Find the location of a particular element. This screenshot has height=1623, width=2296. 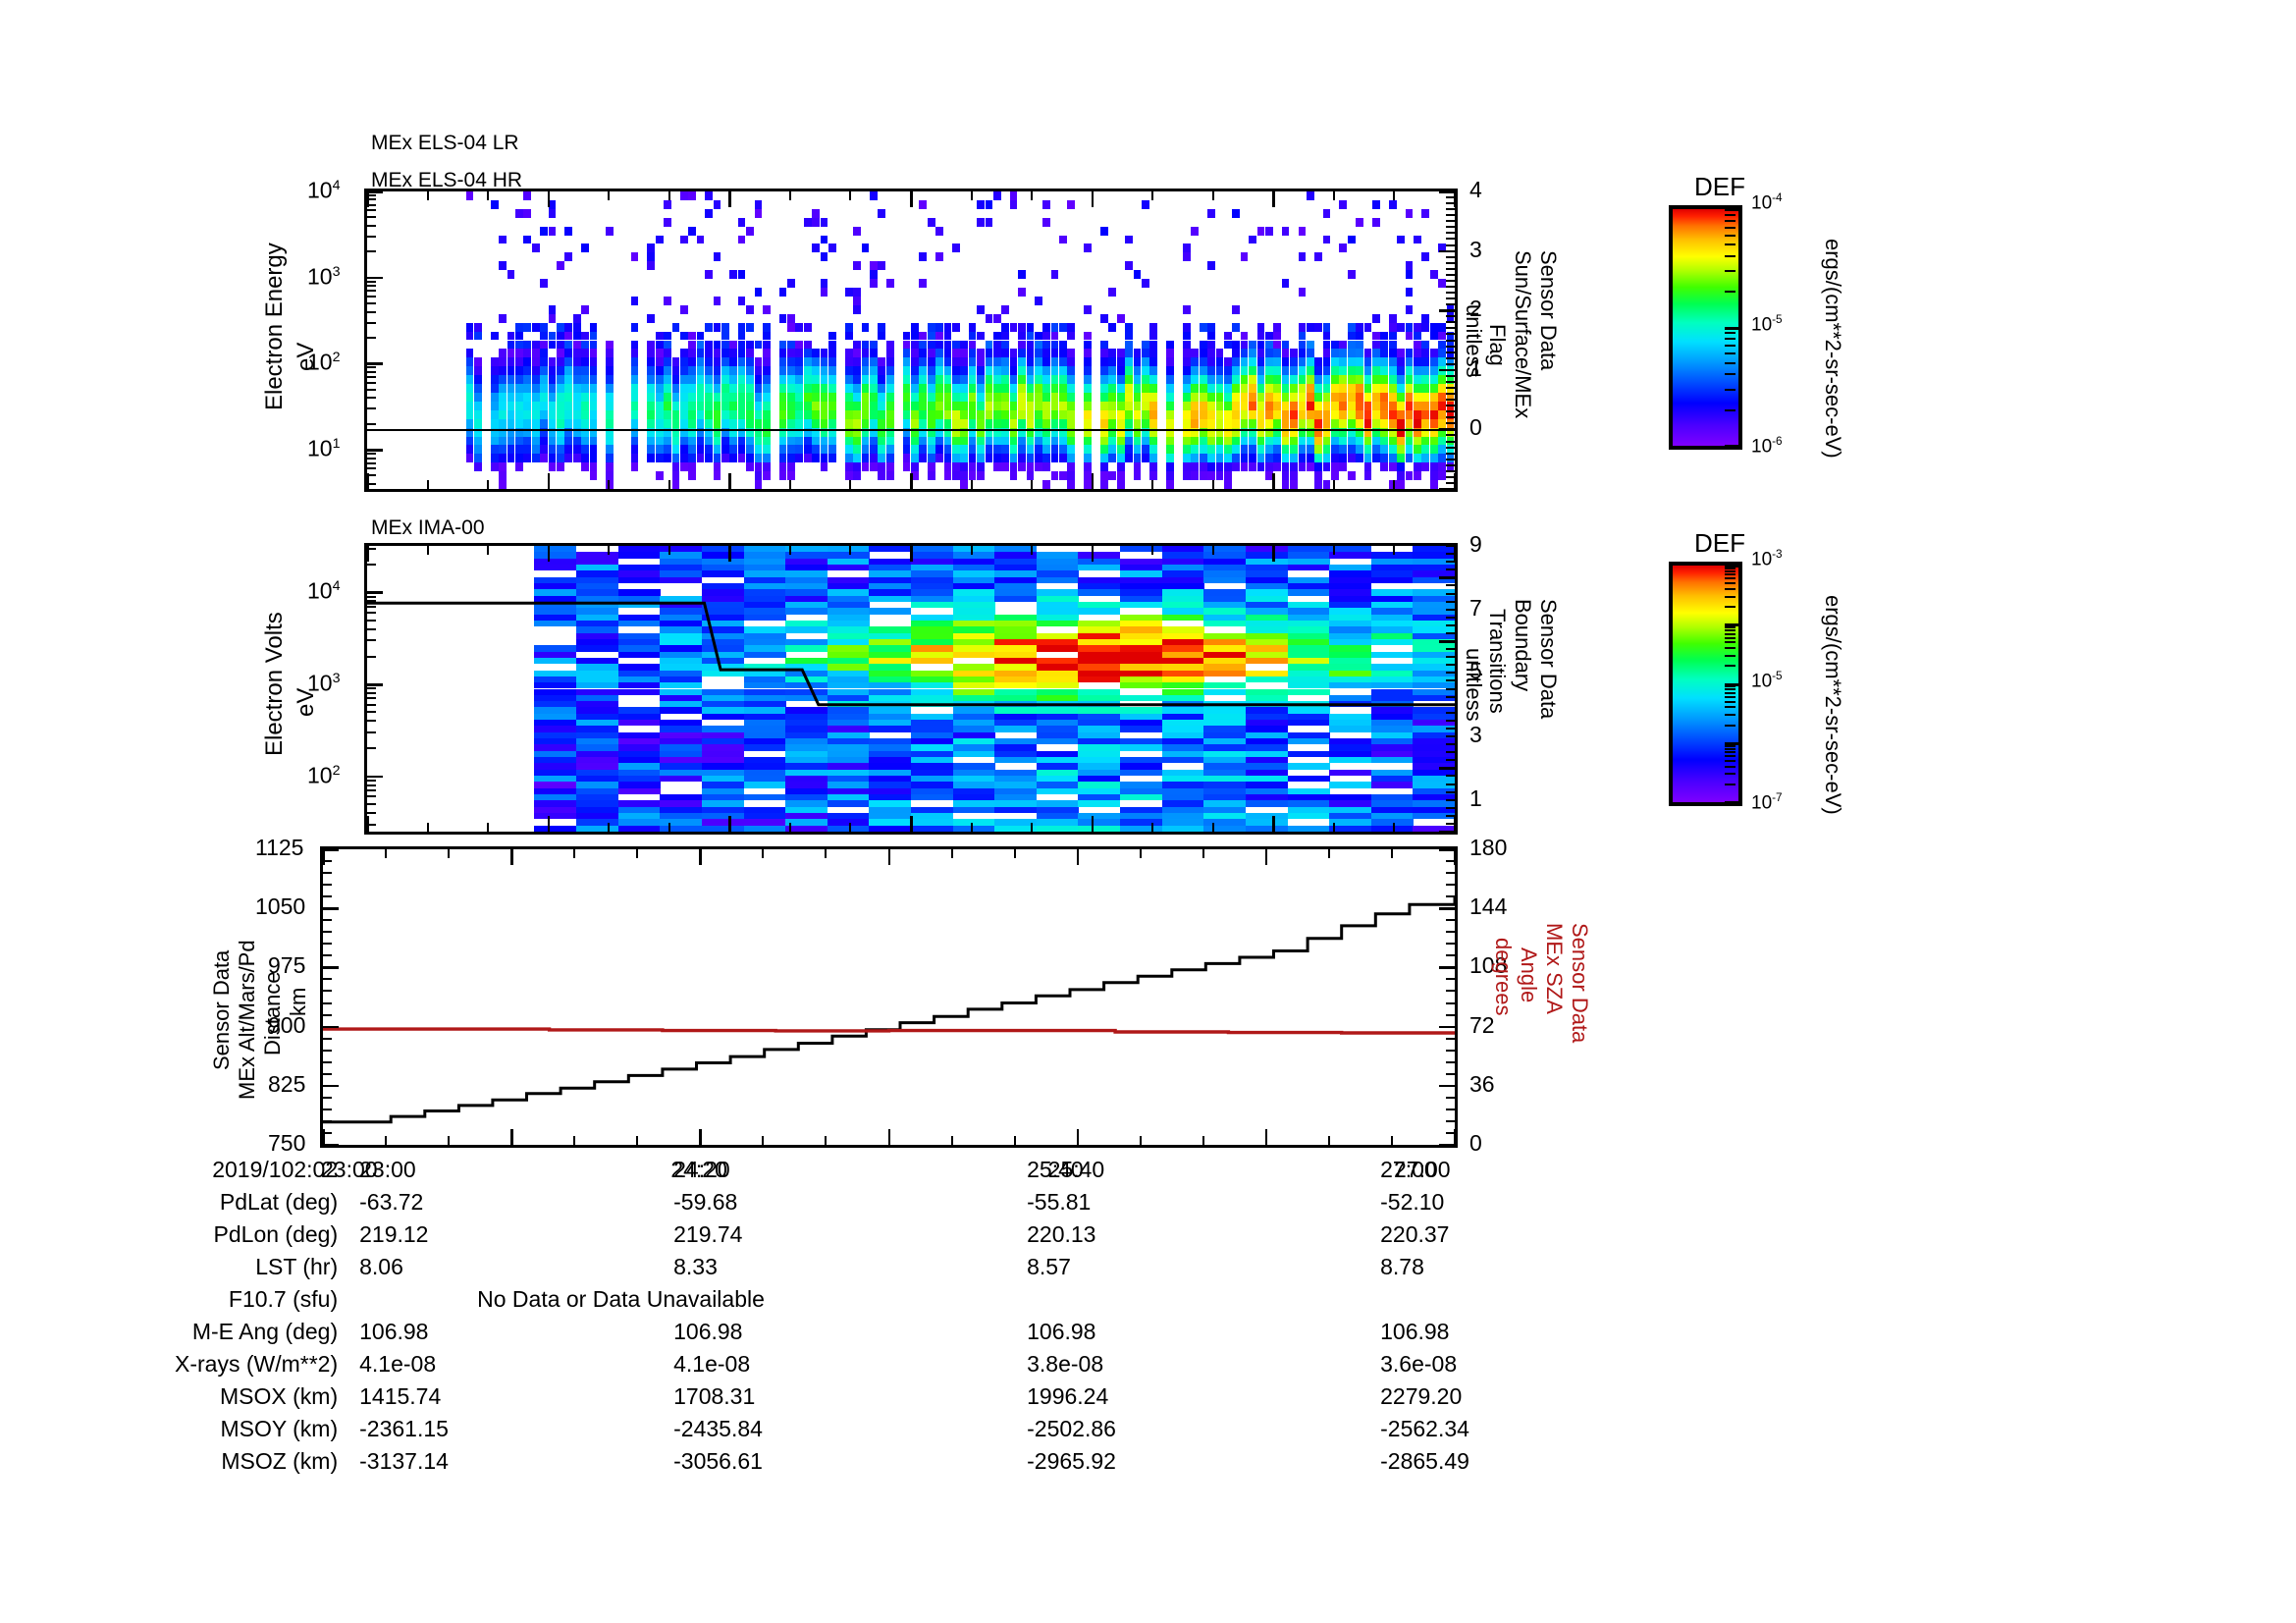

colorbar-tick is located at coordinates (1730, 666).